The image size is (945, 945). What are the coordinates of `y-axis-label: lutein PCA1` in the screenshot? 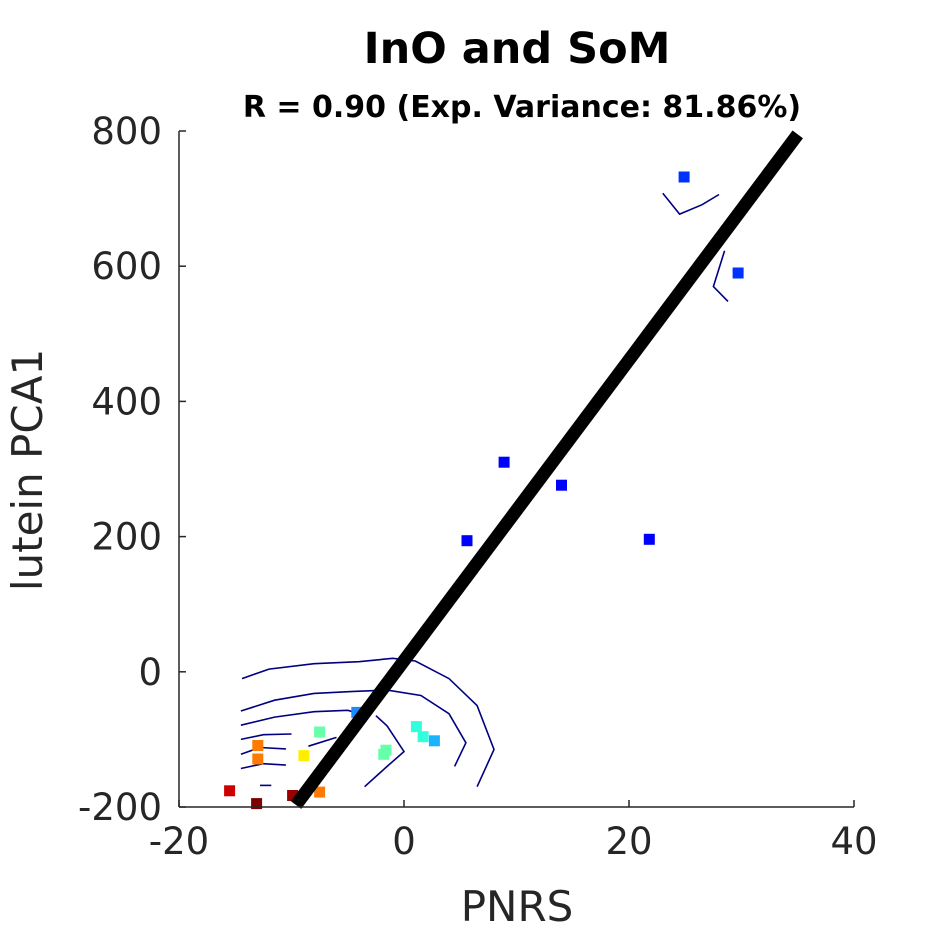 It's located at (27, 470).